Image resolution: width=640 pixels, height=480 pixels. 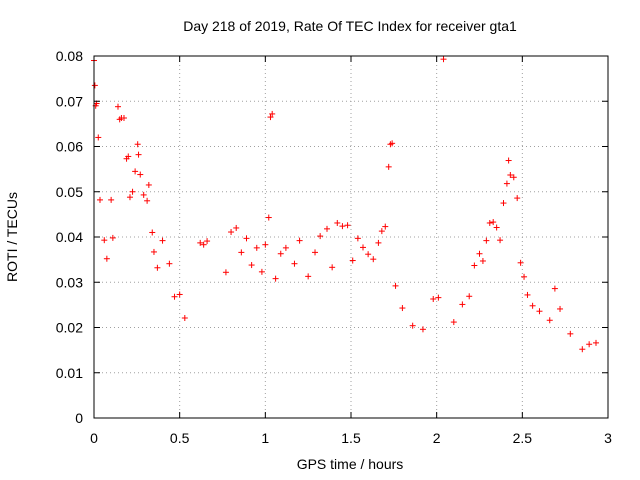 I want to click on y-tick-label: 0.04, so click(x=69, y=237).